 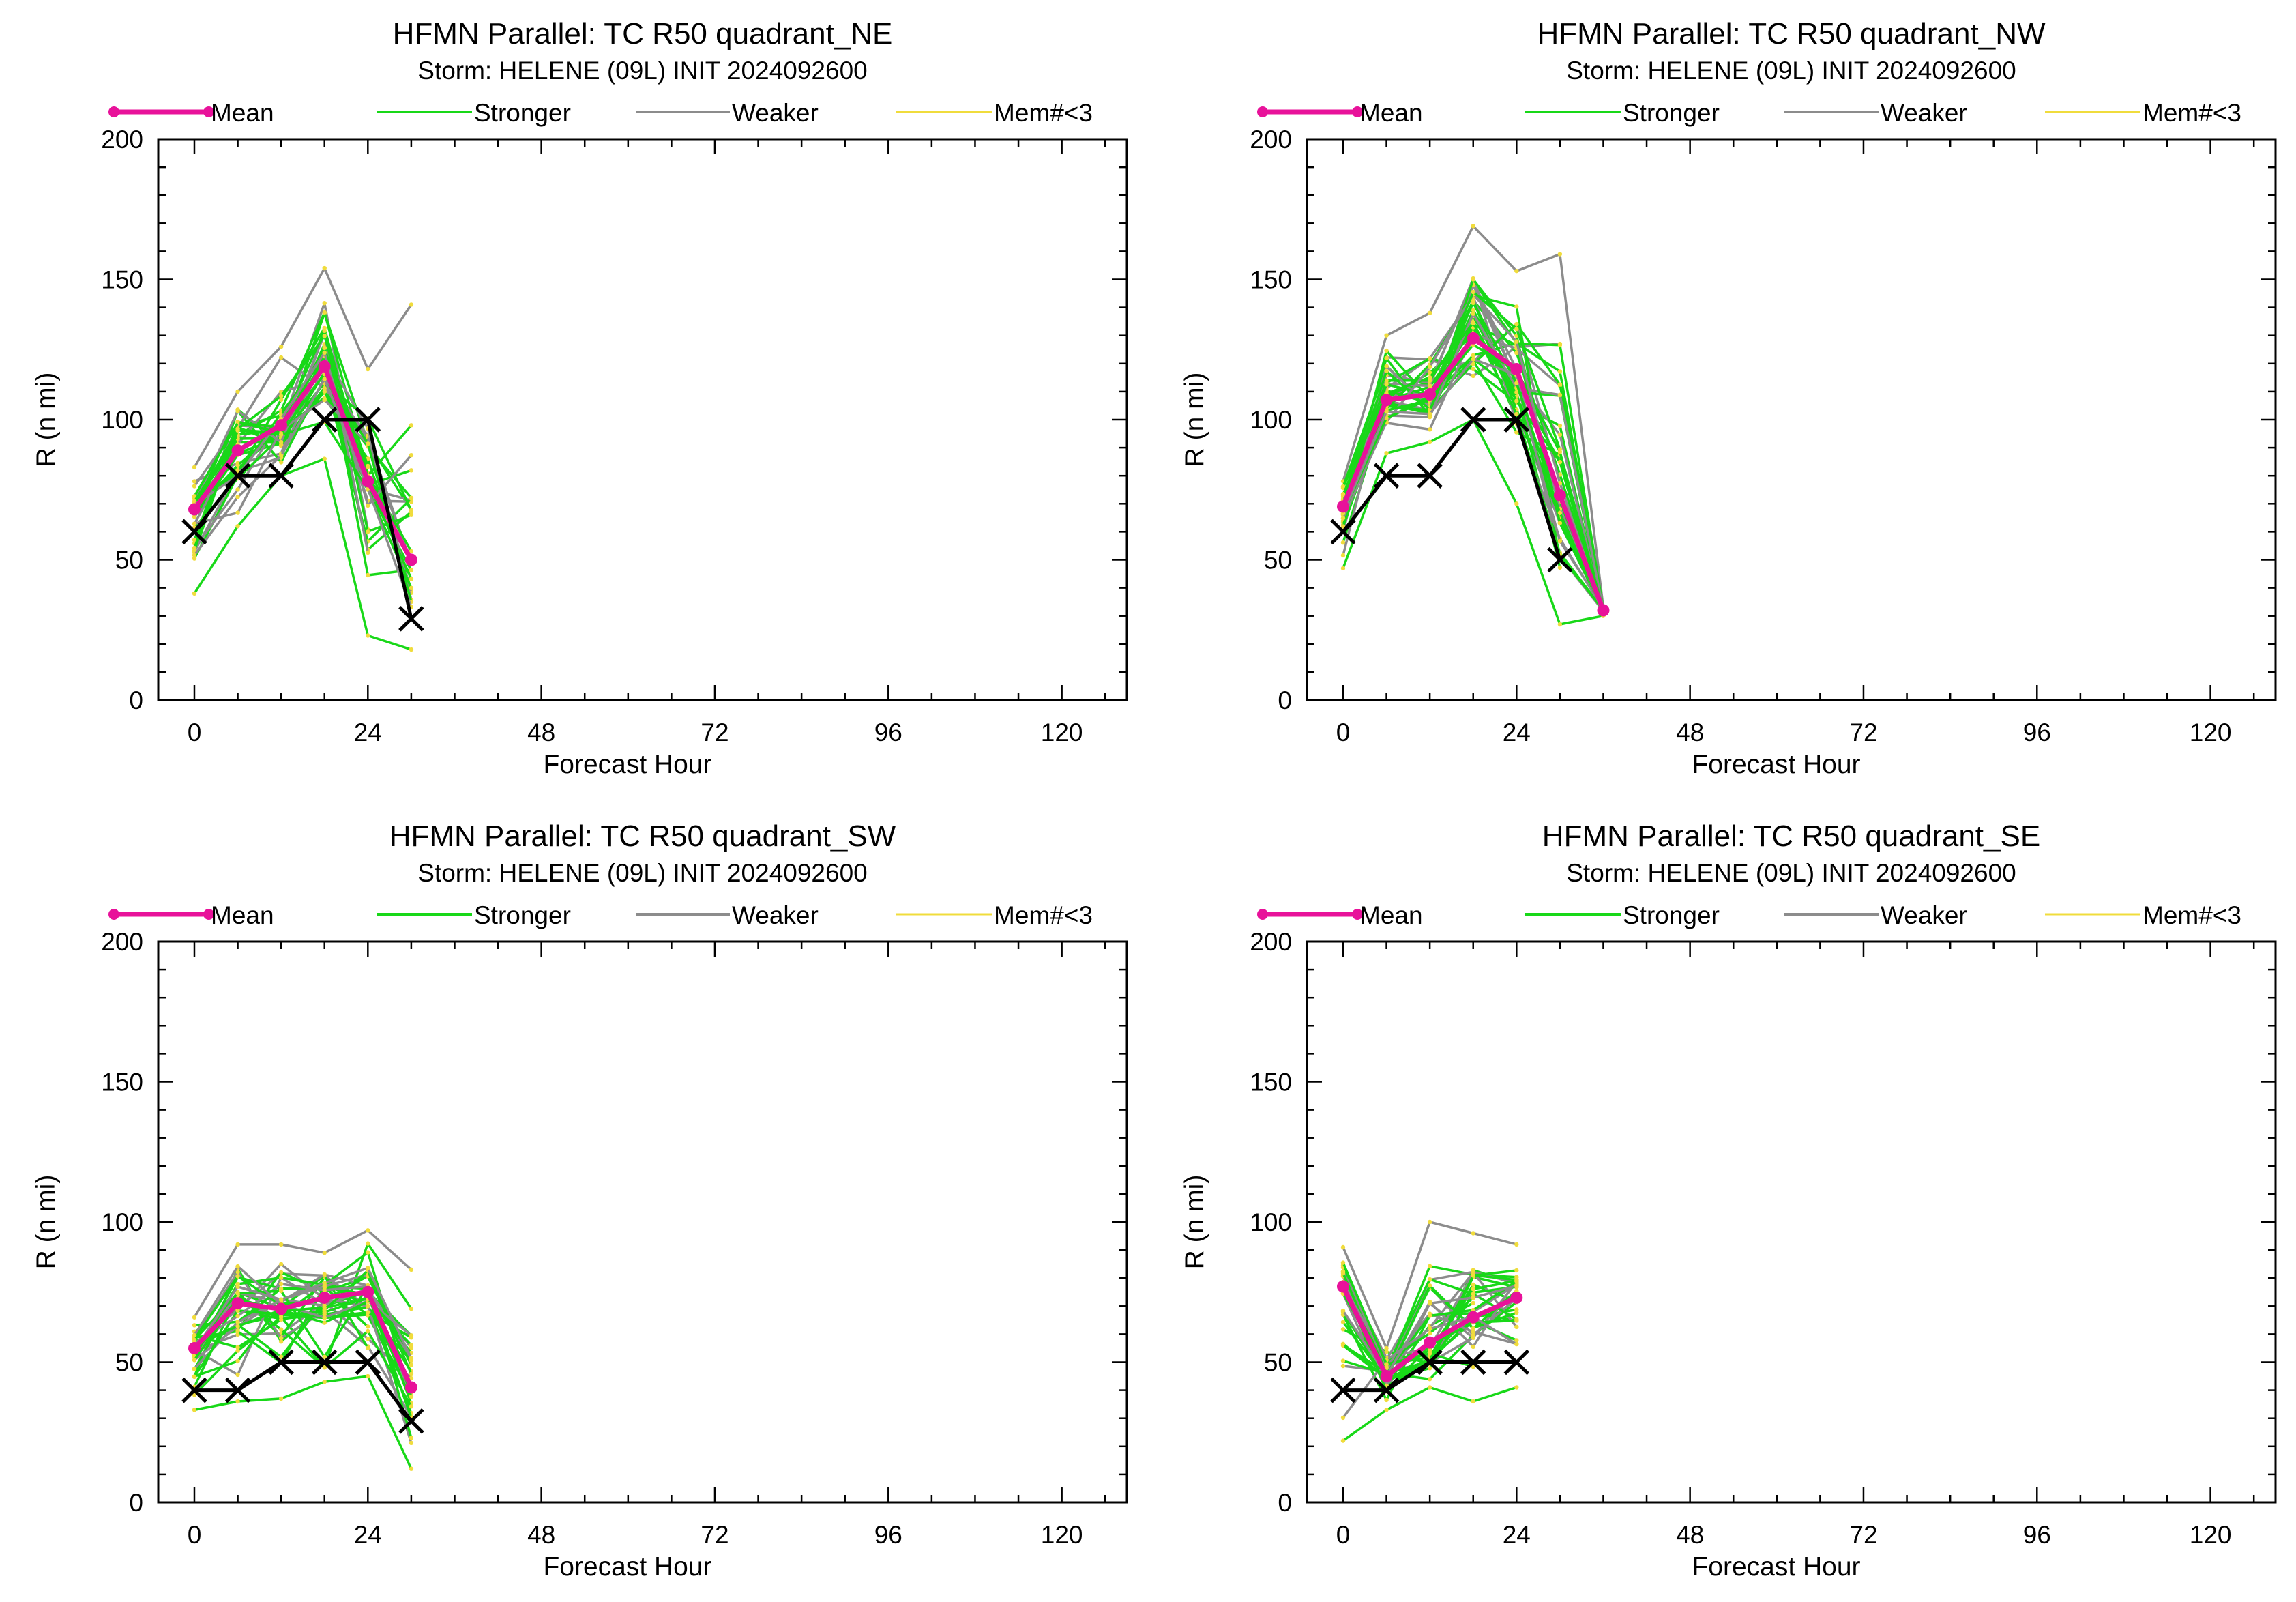 What do you see at coordinates (136, 1503) in the screenshot?
I see `y-tick-label: 0` at bounding box center [136, 1503].